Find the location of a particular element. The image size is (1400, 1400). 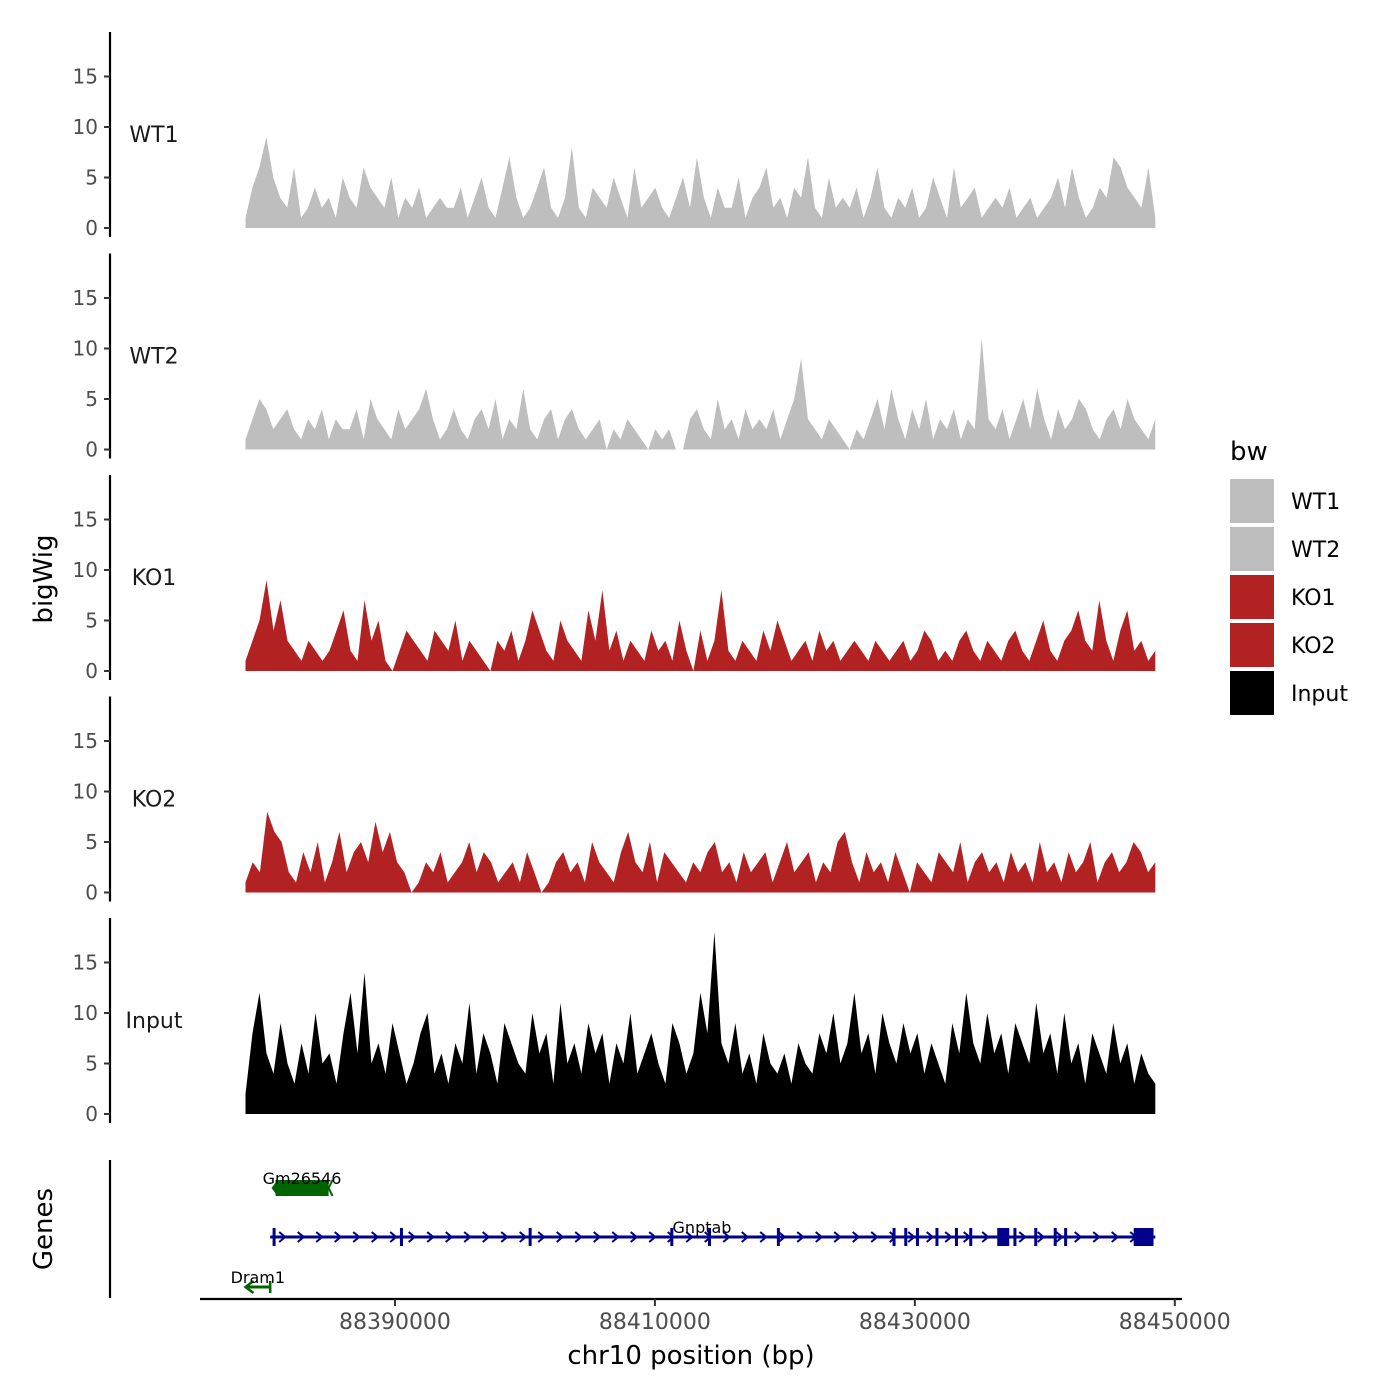

legend-title: bw is located at coordinates (1249, 452).